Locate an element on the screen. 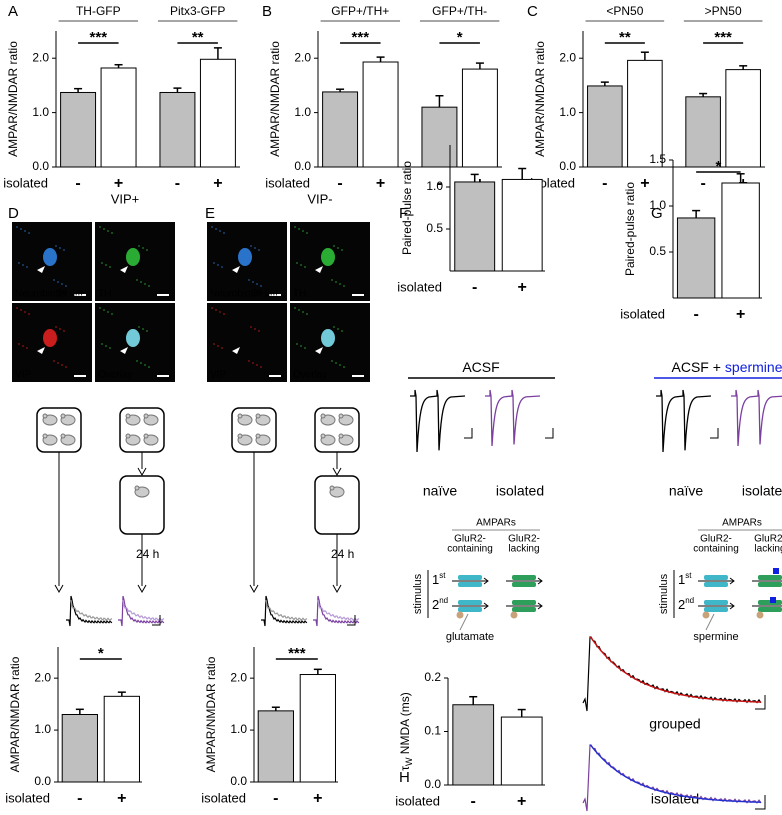 The height and width of the screenshot is (815, 782). trace-label: isolated is located at coordinates (520, 491).